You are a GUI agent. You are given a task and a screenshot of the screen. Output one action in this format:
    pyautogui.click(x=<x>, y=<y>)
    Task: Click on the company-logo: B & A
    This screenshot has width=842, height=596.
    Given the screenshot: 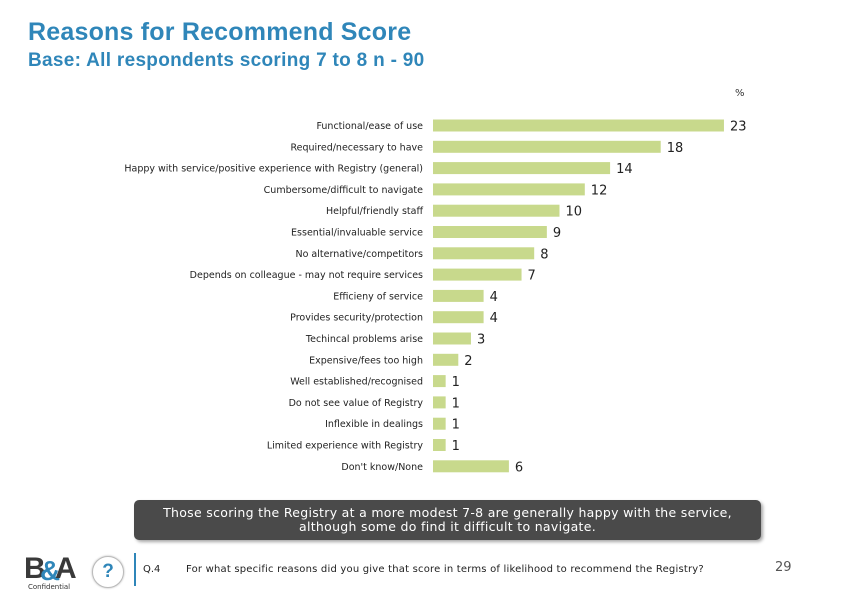 What is the action you would take?
    pyautogui.click(x=49, y=567)
    